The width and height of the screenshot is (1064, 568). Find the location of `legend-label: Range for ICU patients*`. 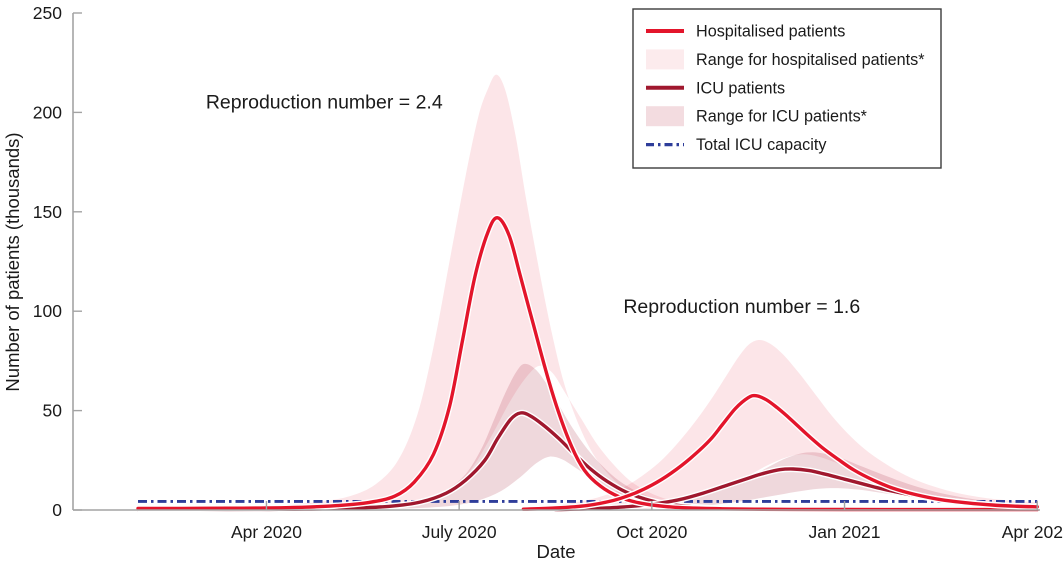

legend-label: Range for ICU patients* is located at coordinates (782, 117).